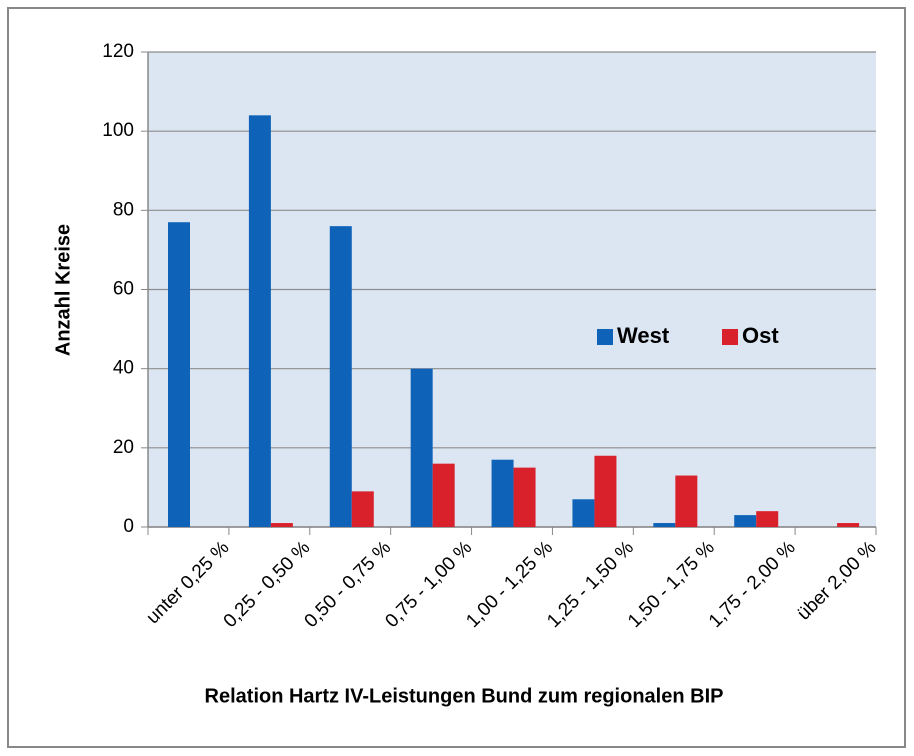 The width and height of the screenshot is (914, 756). I want to click on y-tick-label: 100, so click(118, 130).